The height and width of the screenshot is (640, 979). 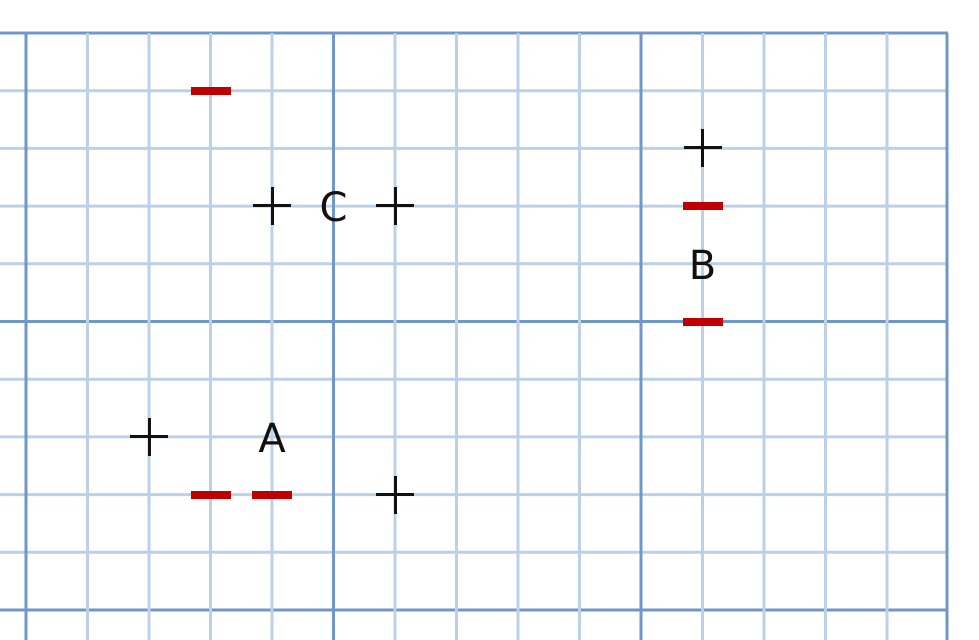 What do you see at coordinates (272, 438) in the screenshot?
I see `label-a: A` at bounding box center [272, 438].